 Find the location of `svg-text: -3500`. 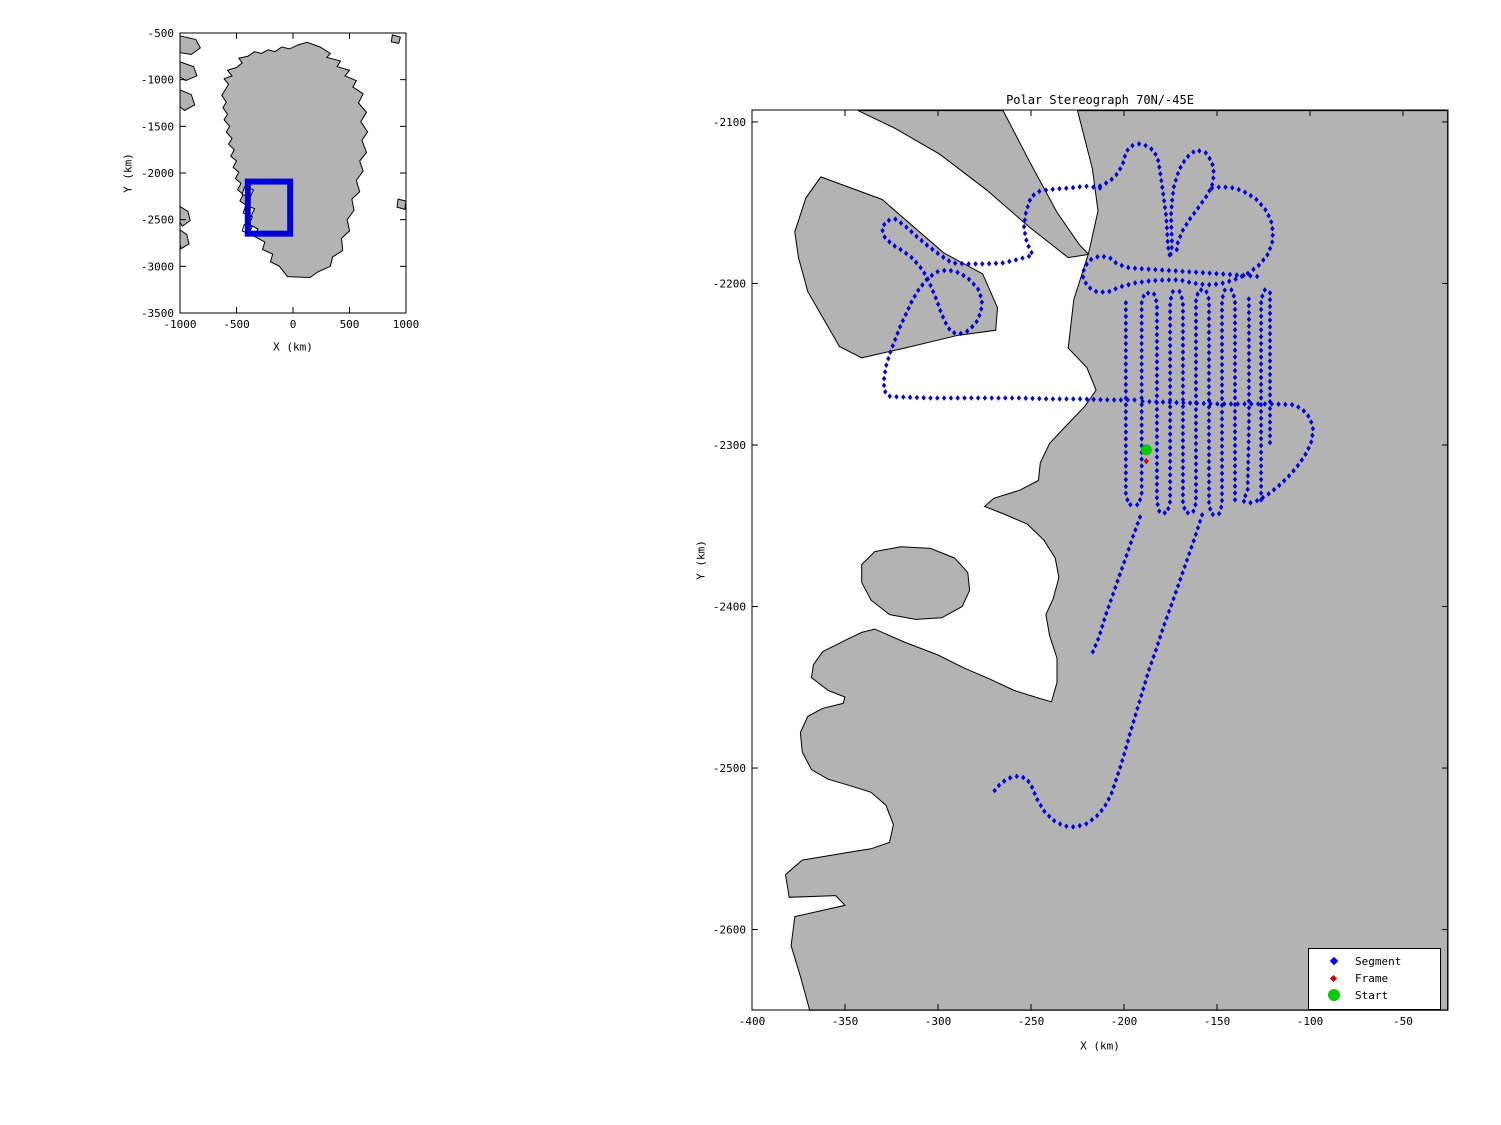

svg-text: -3500 is located at coordinates (157, 313).